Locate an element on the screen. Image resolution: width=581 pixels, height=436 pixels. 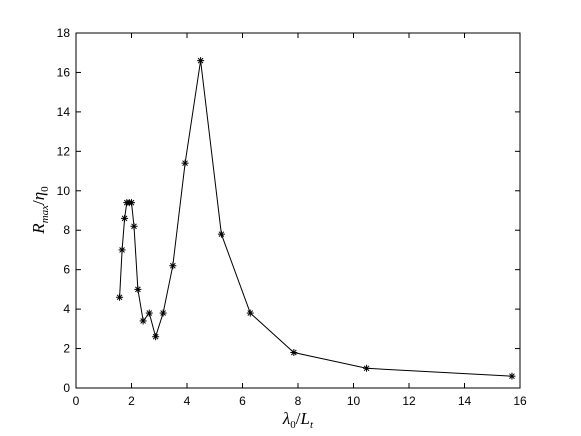
y-tick-label: 0 is located at coordinates (66, 388).